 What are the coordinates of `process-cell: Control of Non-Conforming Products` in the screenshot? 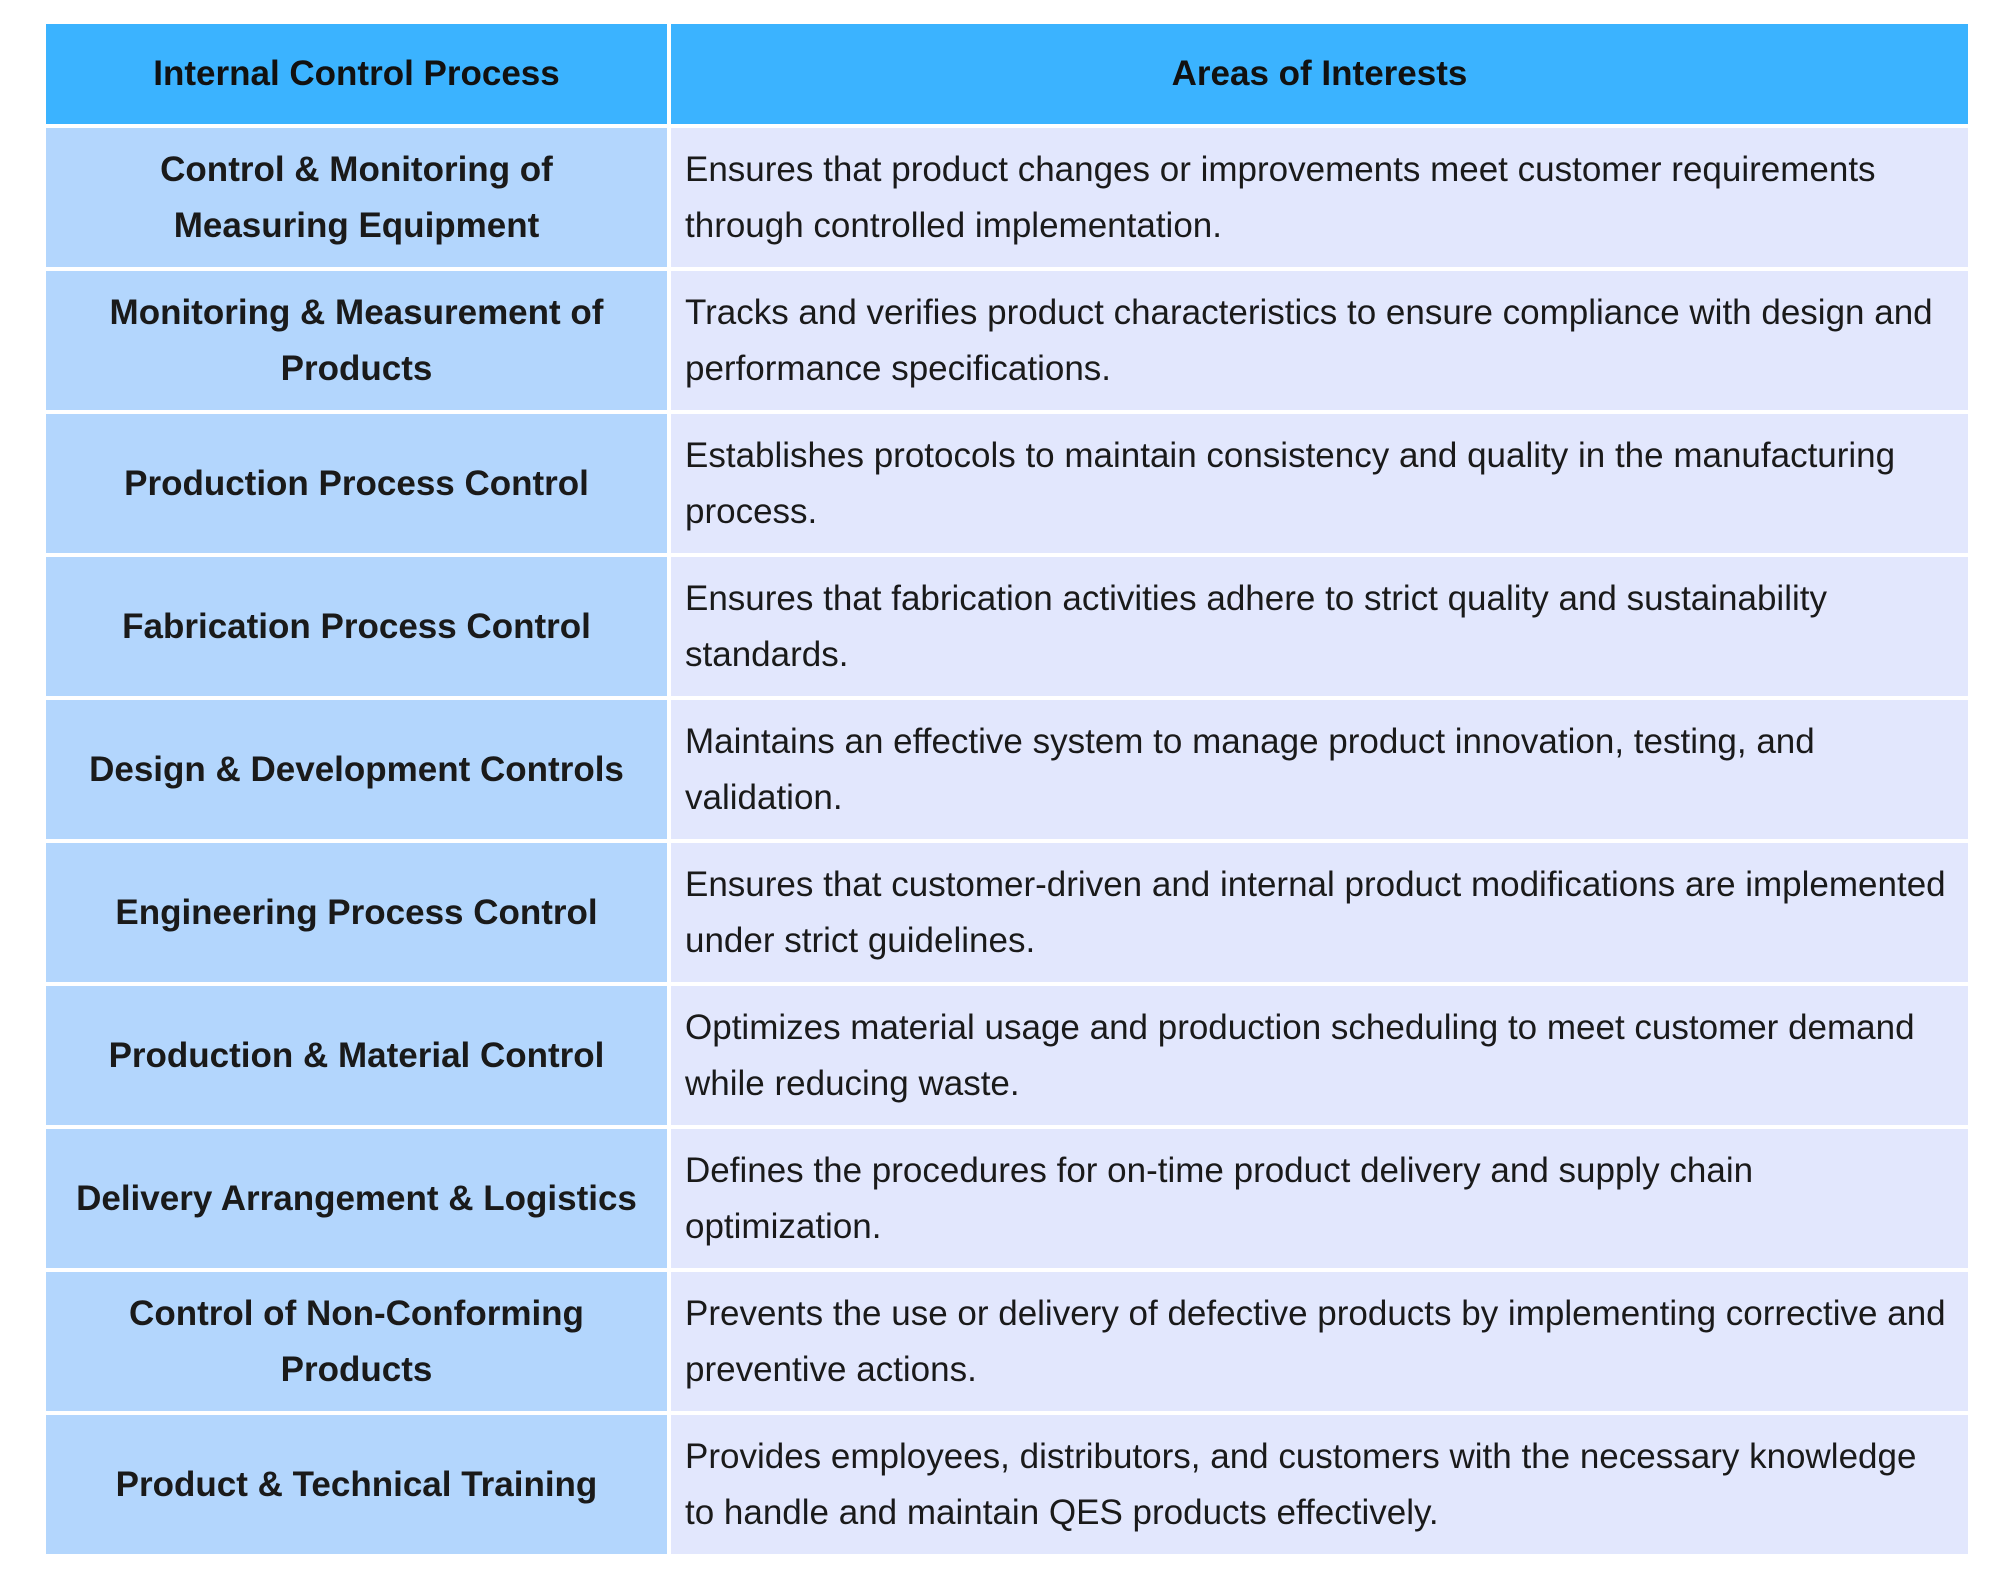 It's located at (356, 1341).